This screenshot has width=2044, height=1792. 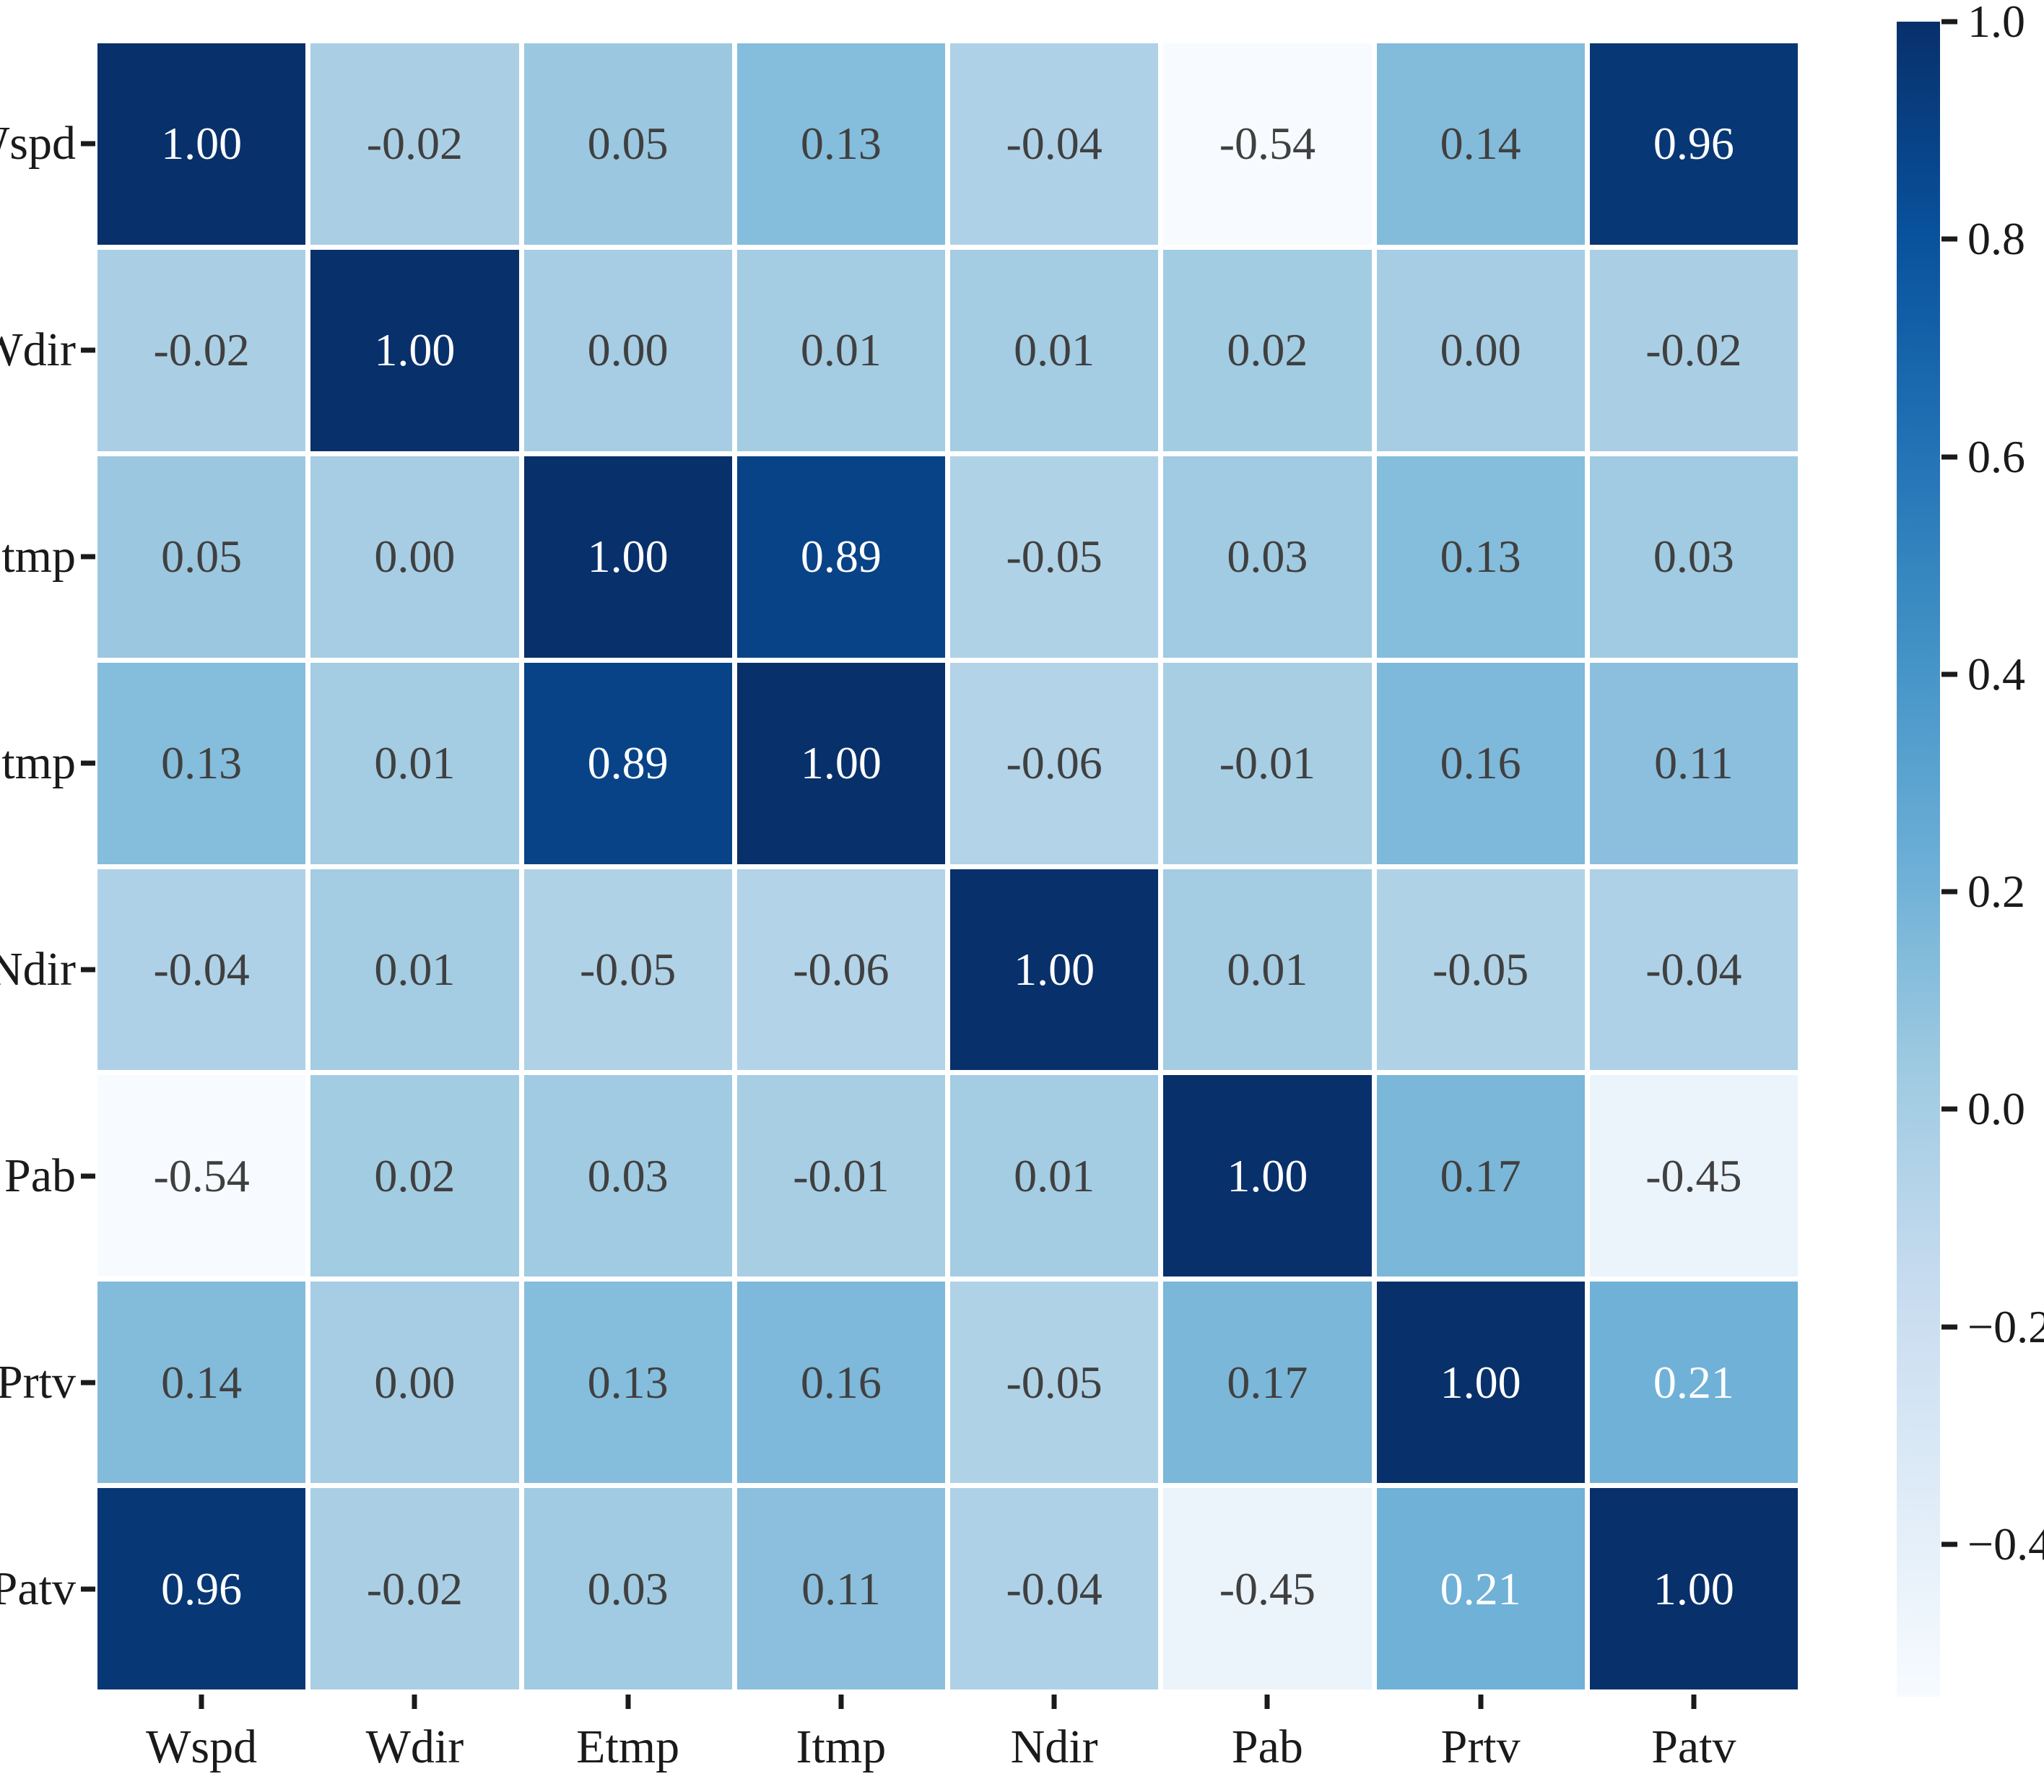 I want to click on heatmap-cell-Wspd-Ndir: -0.04, so click(x=1054, y=144).